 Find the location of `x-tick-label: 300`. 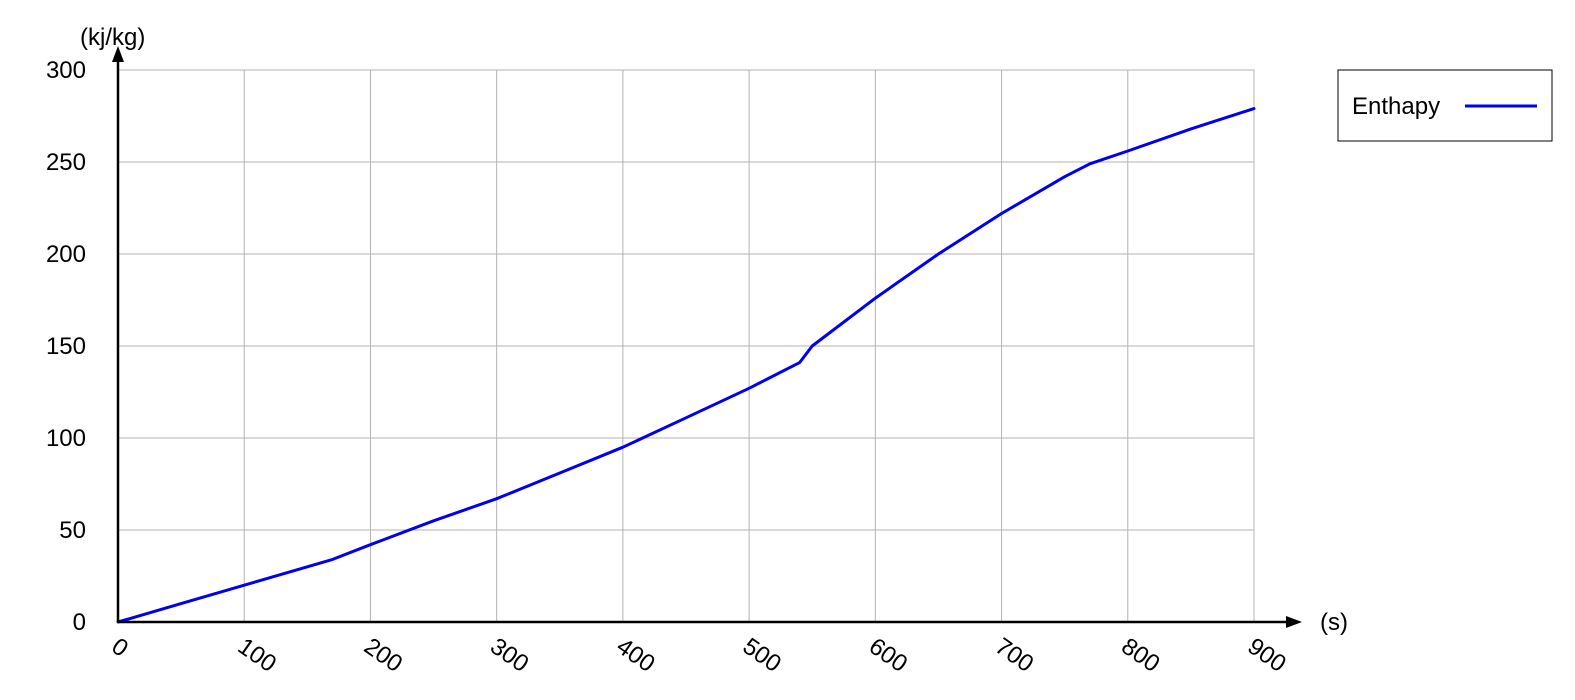

x-tick-label: 300 is located at coordinates (509, 655).